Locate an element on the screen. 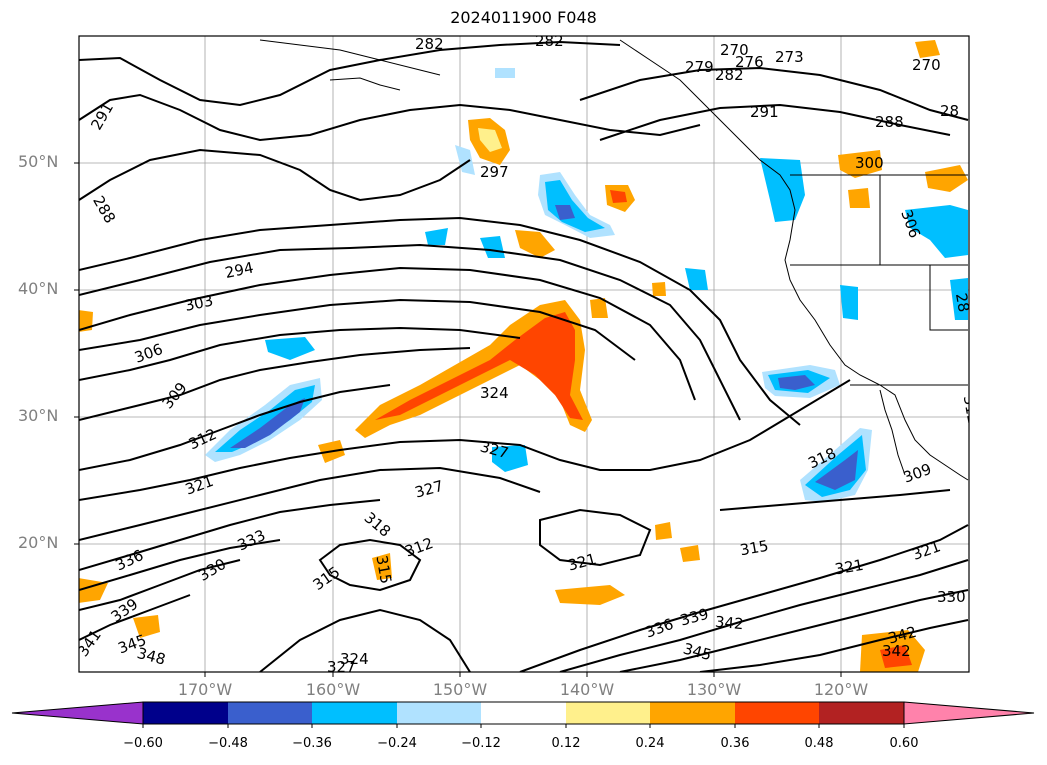  lon-label-140w: 140°W is located at coordinates (587, 689).